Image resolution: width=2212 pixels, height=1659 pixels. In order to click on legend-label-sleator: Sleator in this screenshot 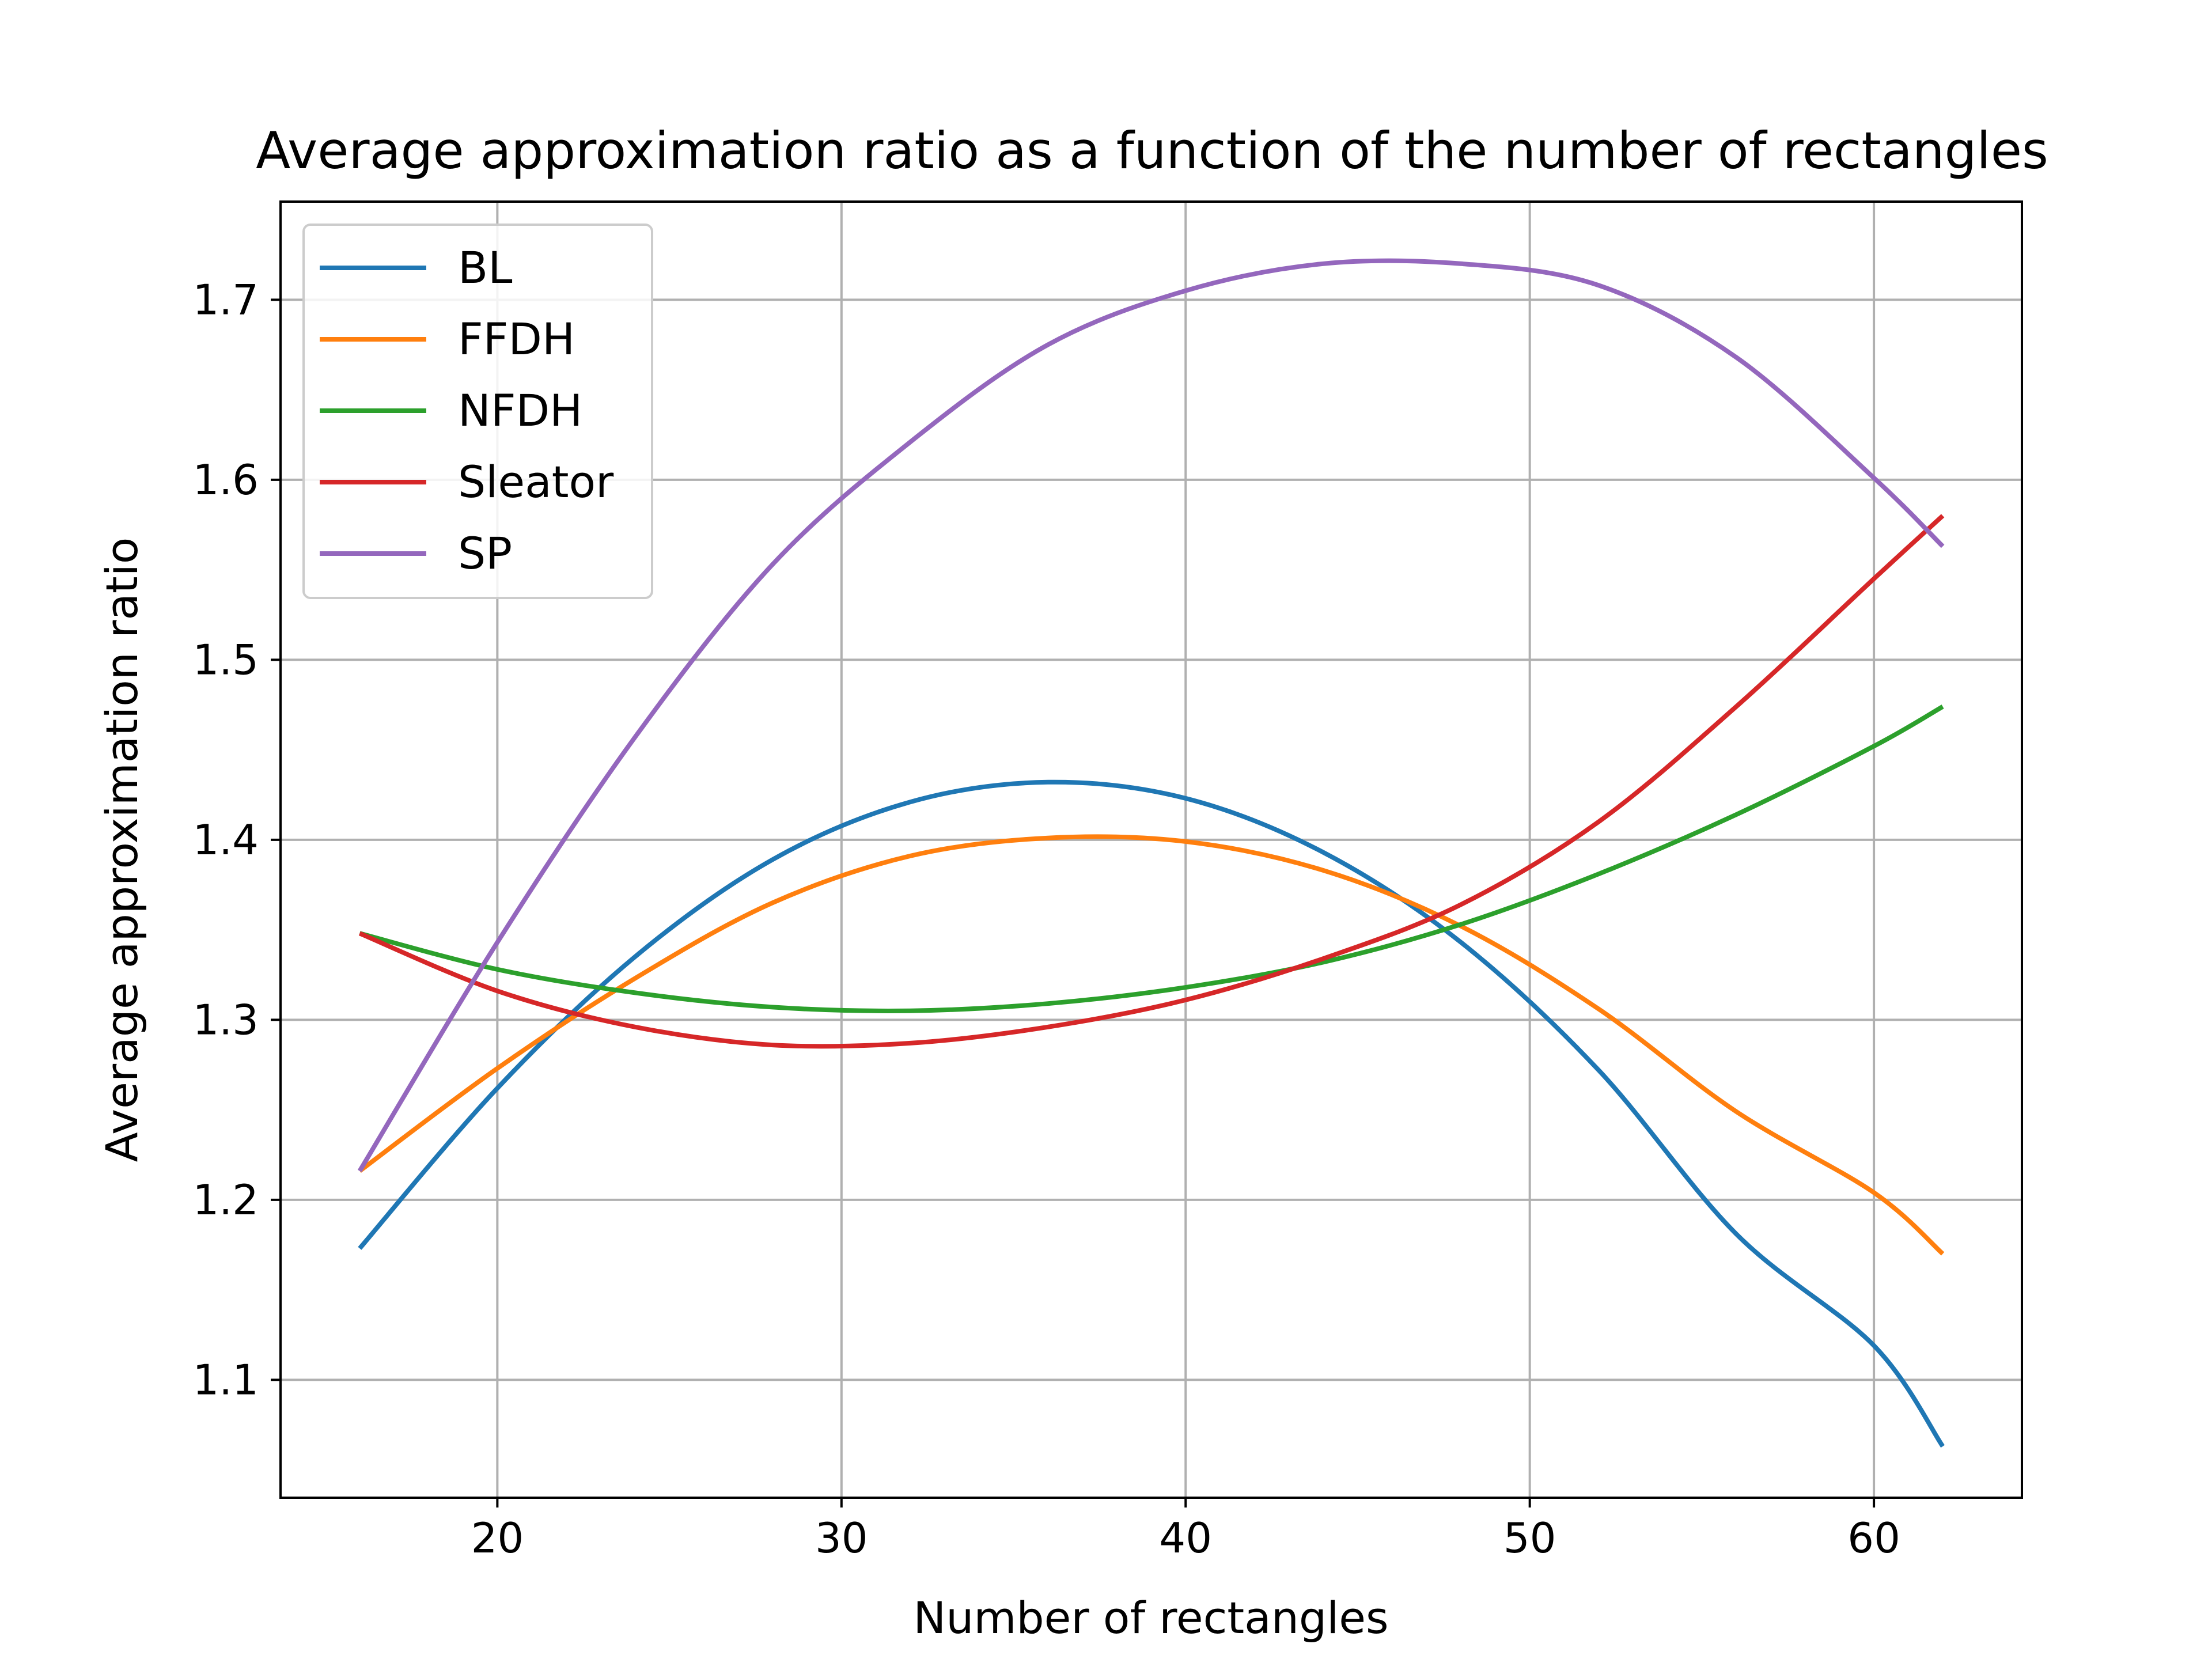, I will do `click(536, 481)`.